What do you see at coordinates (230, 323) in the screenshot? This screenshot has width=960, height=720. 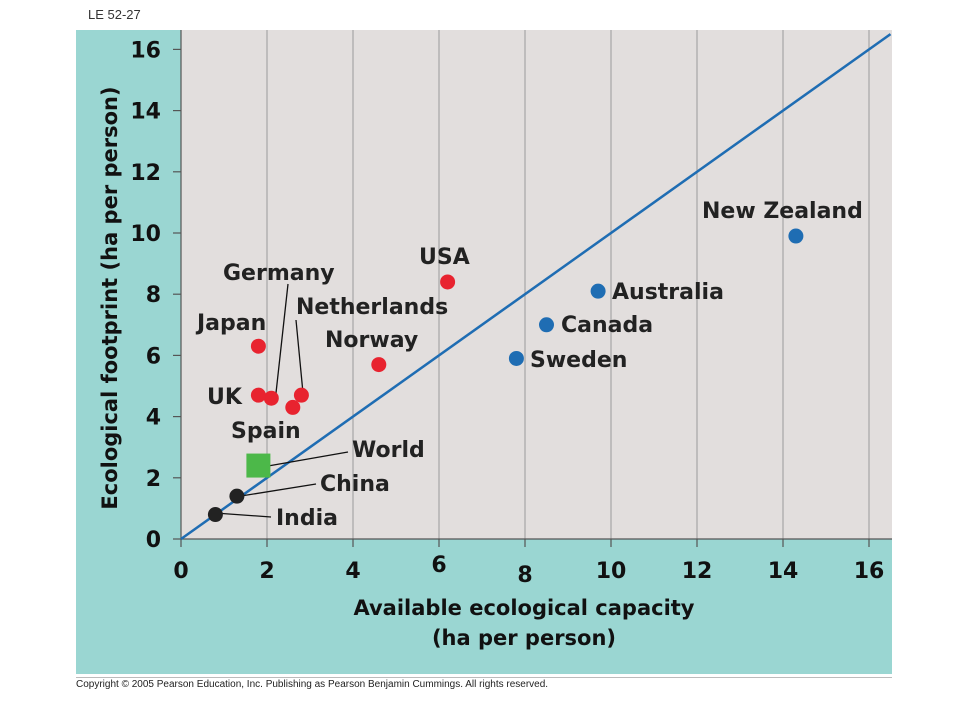 I see `label-japan: Japan` at bounding box center [230, 323].